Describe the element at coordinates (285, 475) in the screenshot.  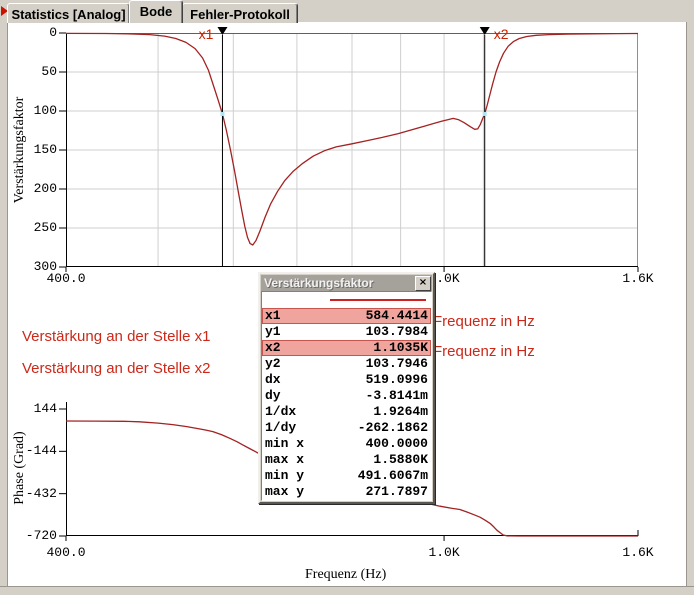
I see `cursor-row-label: min y` at that location.